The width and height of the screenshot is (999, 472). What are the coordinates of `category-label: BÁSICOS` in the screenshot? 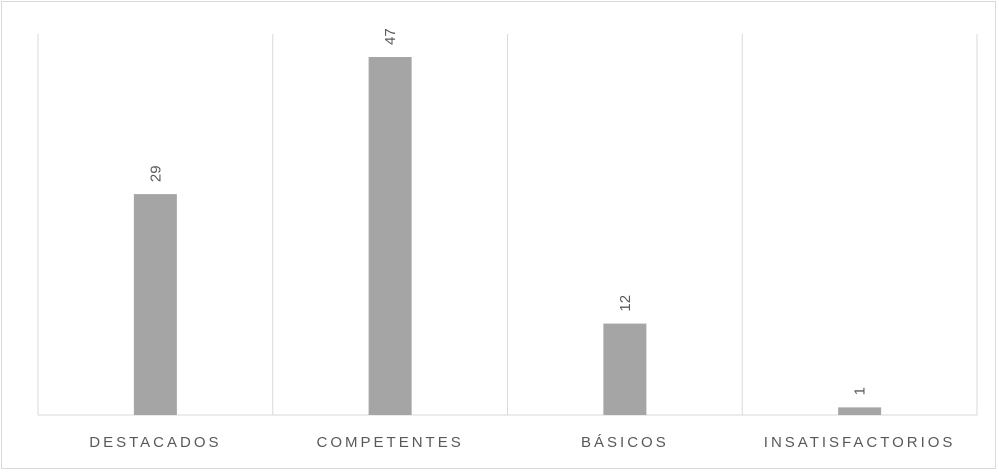 It's located at (625, 442).